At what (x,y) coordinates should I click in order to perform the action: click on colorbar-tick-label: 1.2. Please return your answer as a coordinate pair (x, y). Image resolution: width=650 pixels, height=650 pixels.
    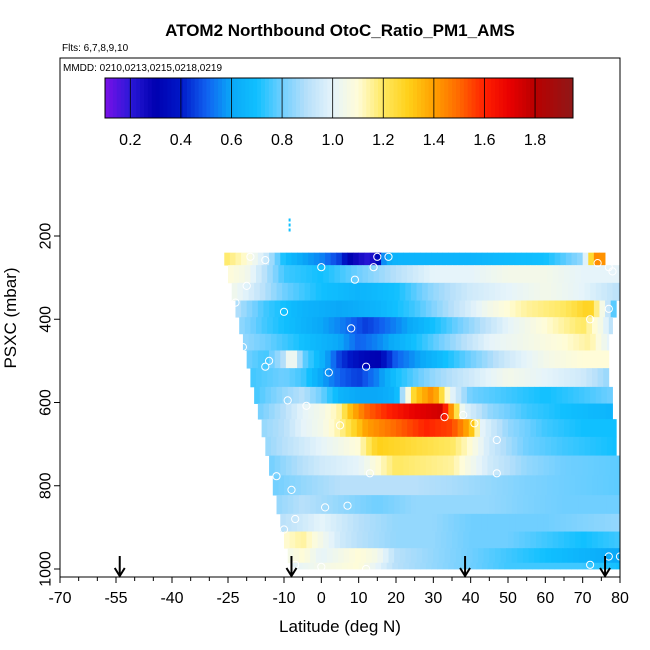
    Looking at the image, I should click on (383, 140).